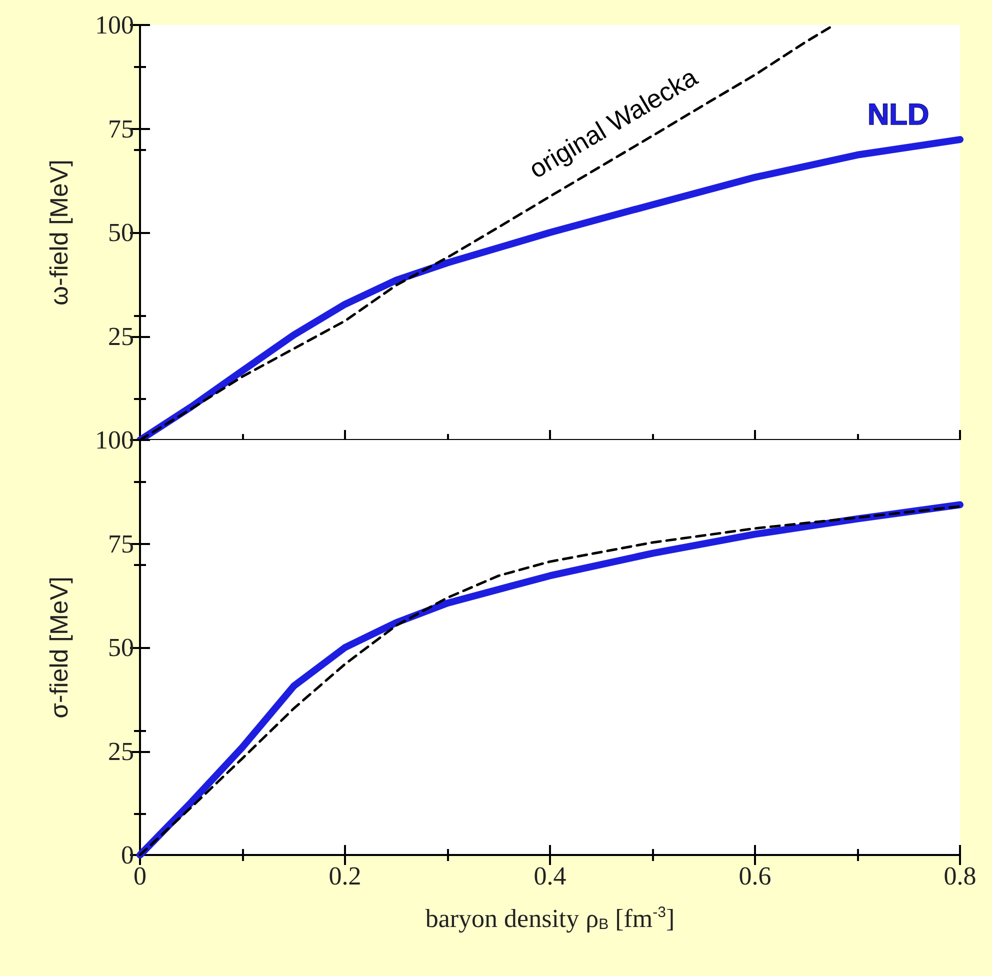 The height and width of the screenshot is (976, 992). Describe the element at coordinates (60, 233) in the screenshot. I see `y-axis-title: ω-field [MeV]` at that location.